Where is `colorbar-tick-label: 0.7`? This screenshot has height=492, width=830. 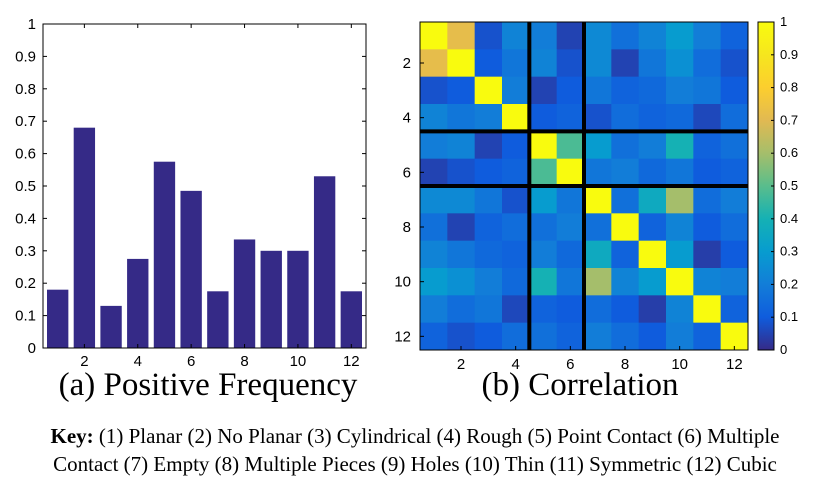 colorbar-tick-label: 0.7 is located at coordinates (789, 119).